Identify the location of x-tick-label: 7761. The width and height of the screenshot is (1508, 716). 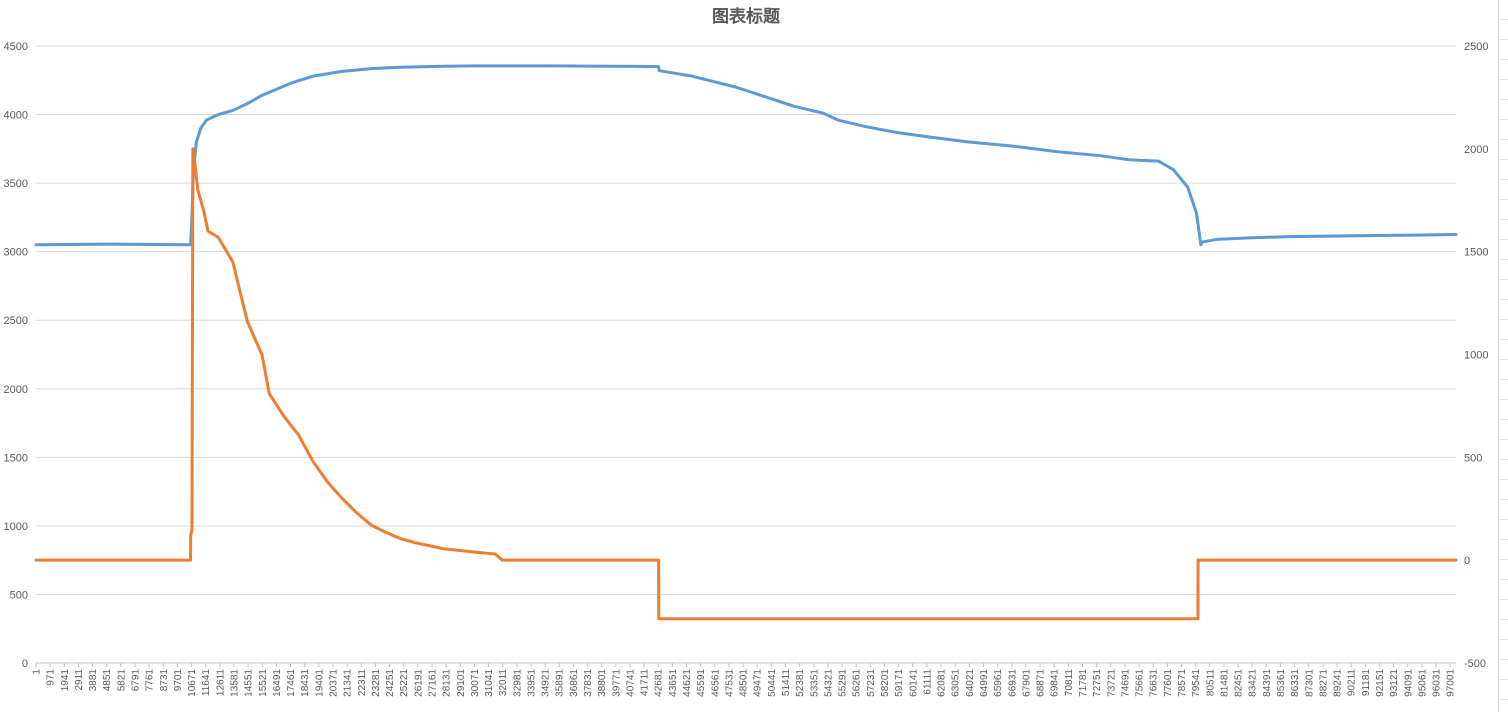
(150, 680).